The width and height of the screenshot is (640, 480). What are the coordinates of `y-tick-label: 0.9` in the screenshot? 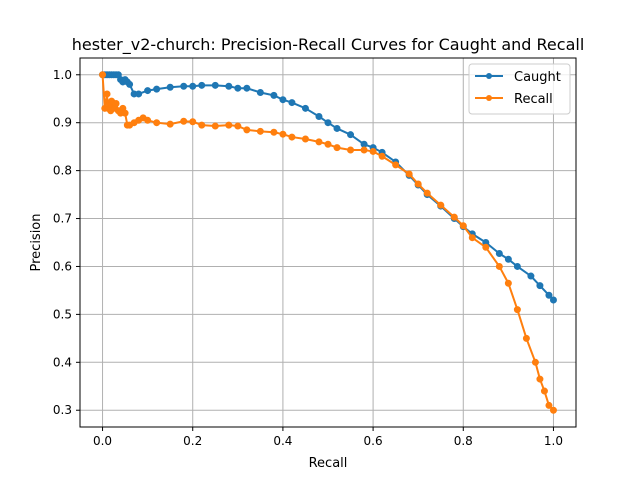 It's located at (62, 123).